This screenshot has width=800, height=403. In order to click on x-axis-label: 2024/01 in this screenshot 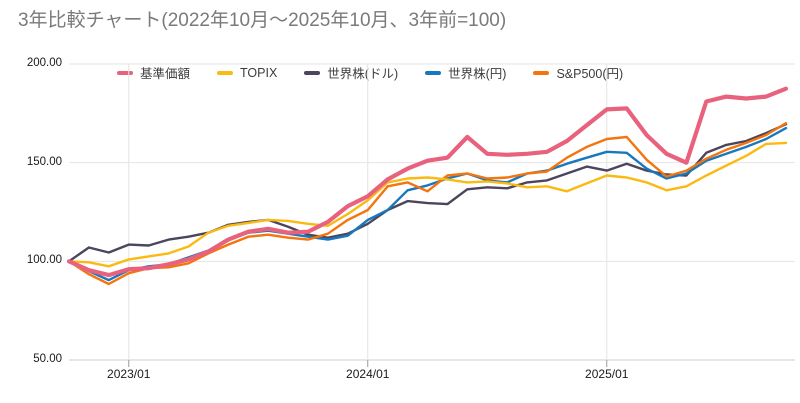, I will do `click(368, 374)`.